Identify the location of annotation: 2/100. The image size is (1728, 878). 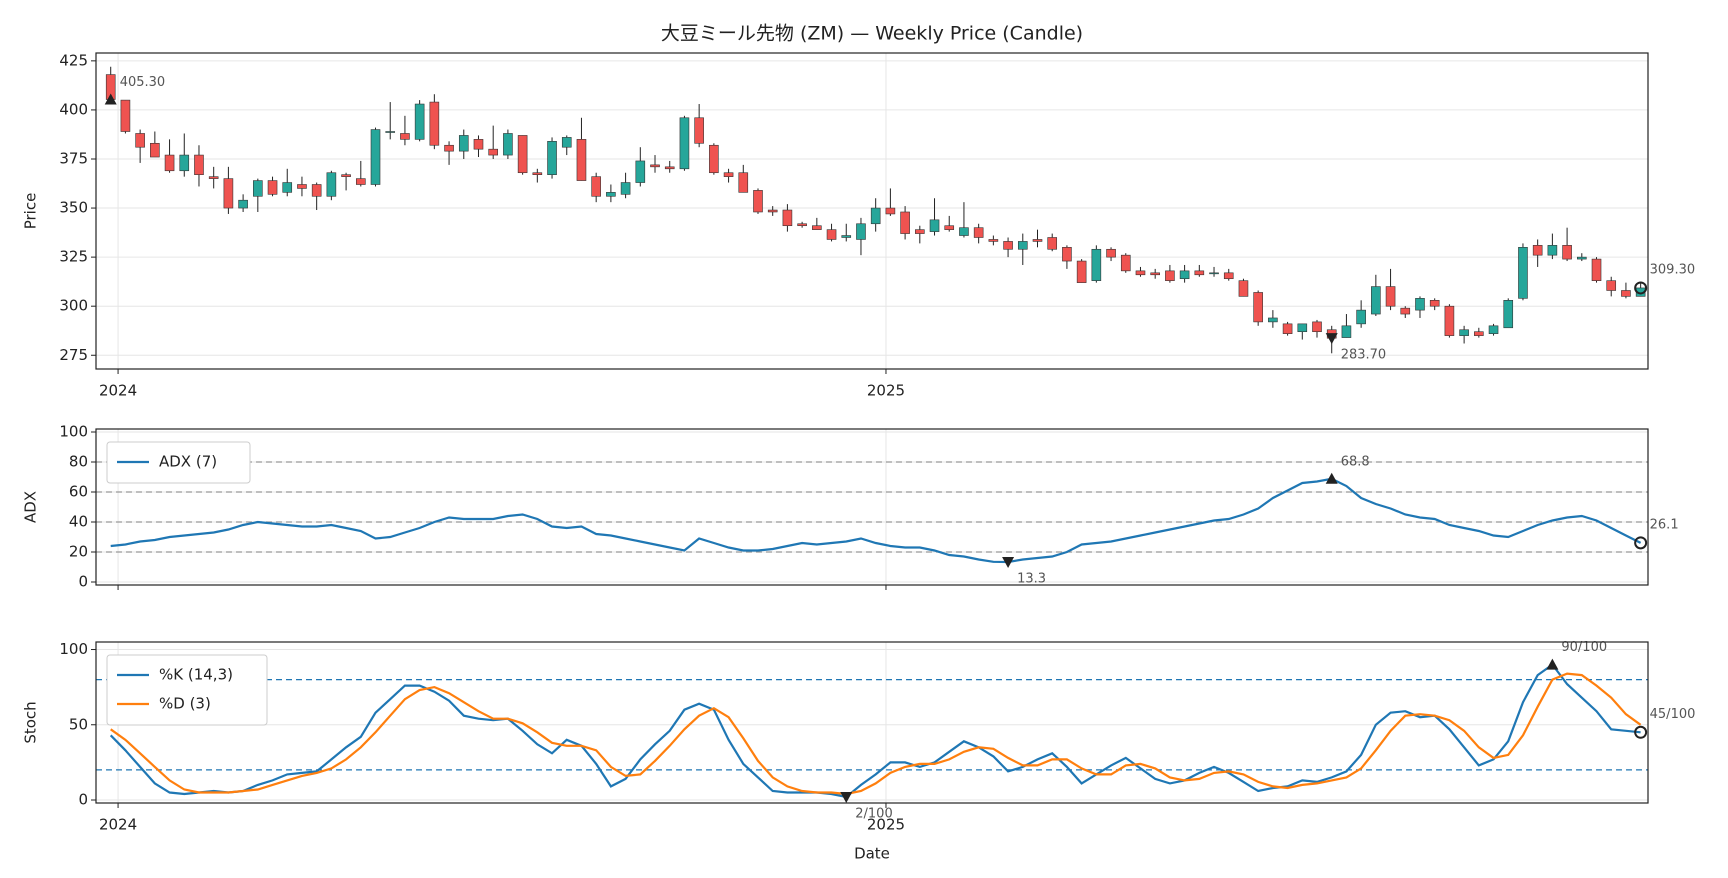
(873, 813).